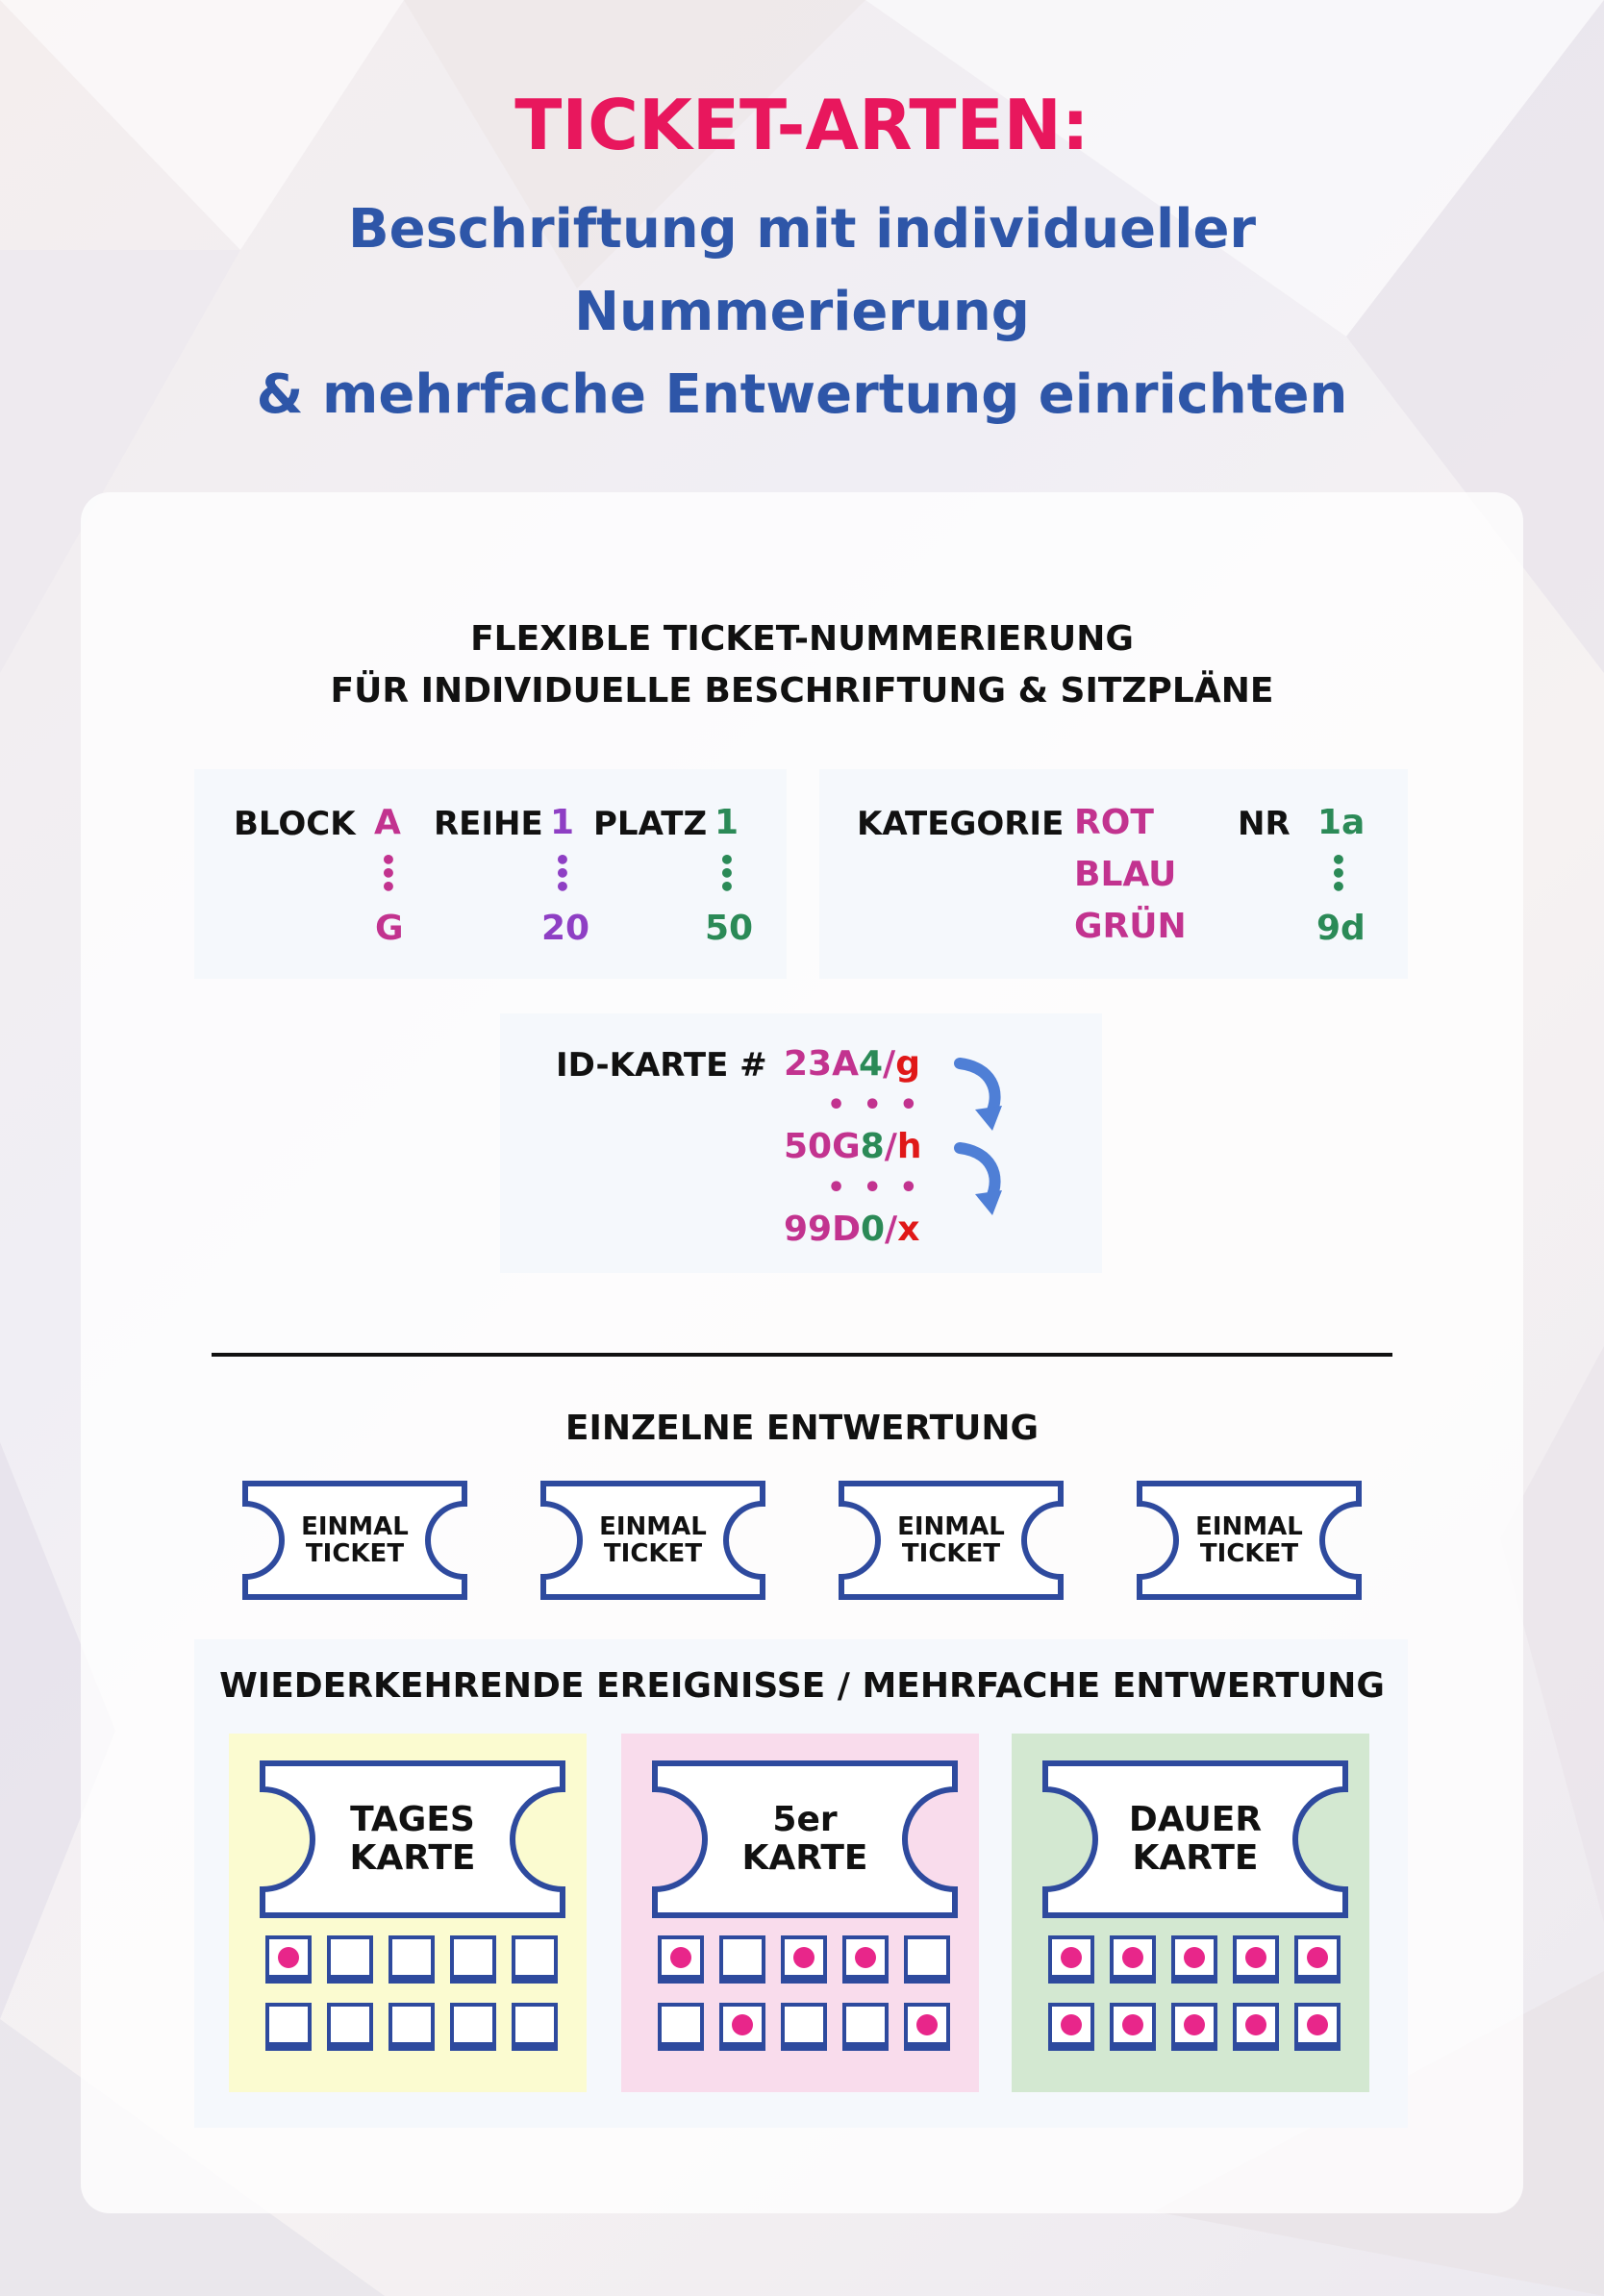  Describe the element at coordinates (650, 824) in the screenshot. I see `seat-label: PLATZ` at that location.